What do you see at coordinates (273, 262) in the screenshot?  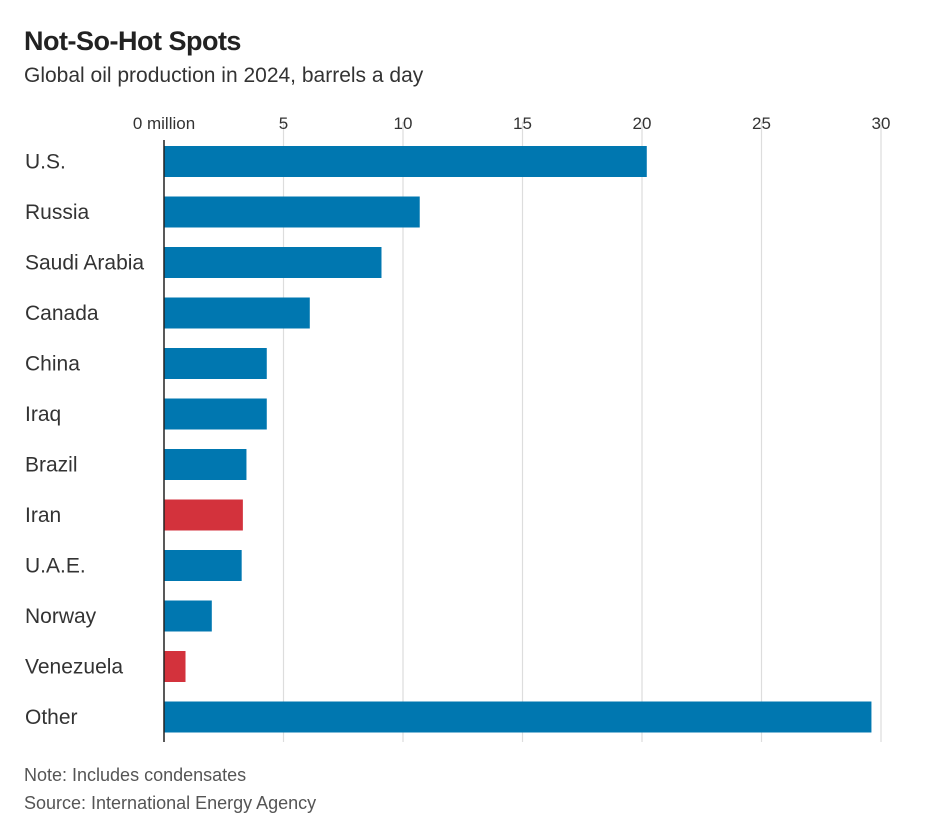 I see `bar-saudi-arabia` at bounding box center [273, 262].